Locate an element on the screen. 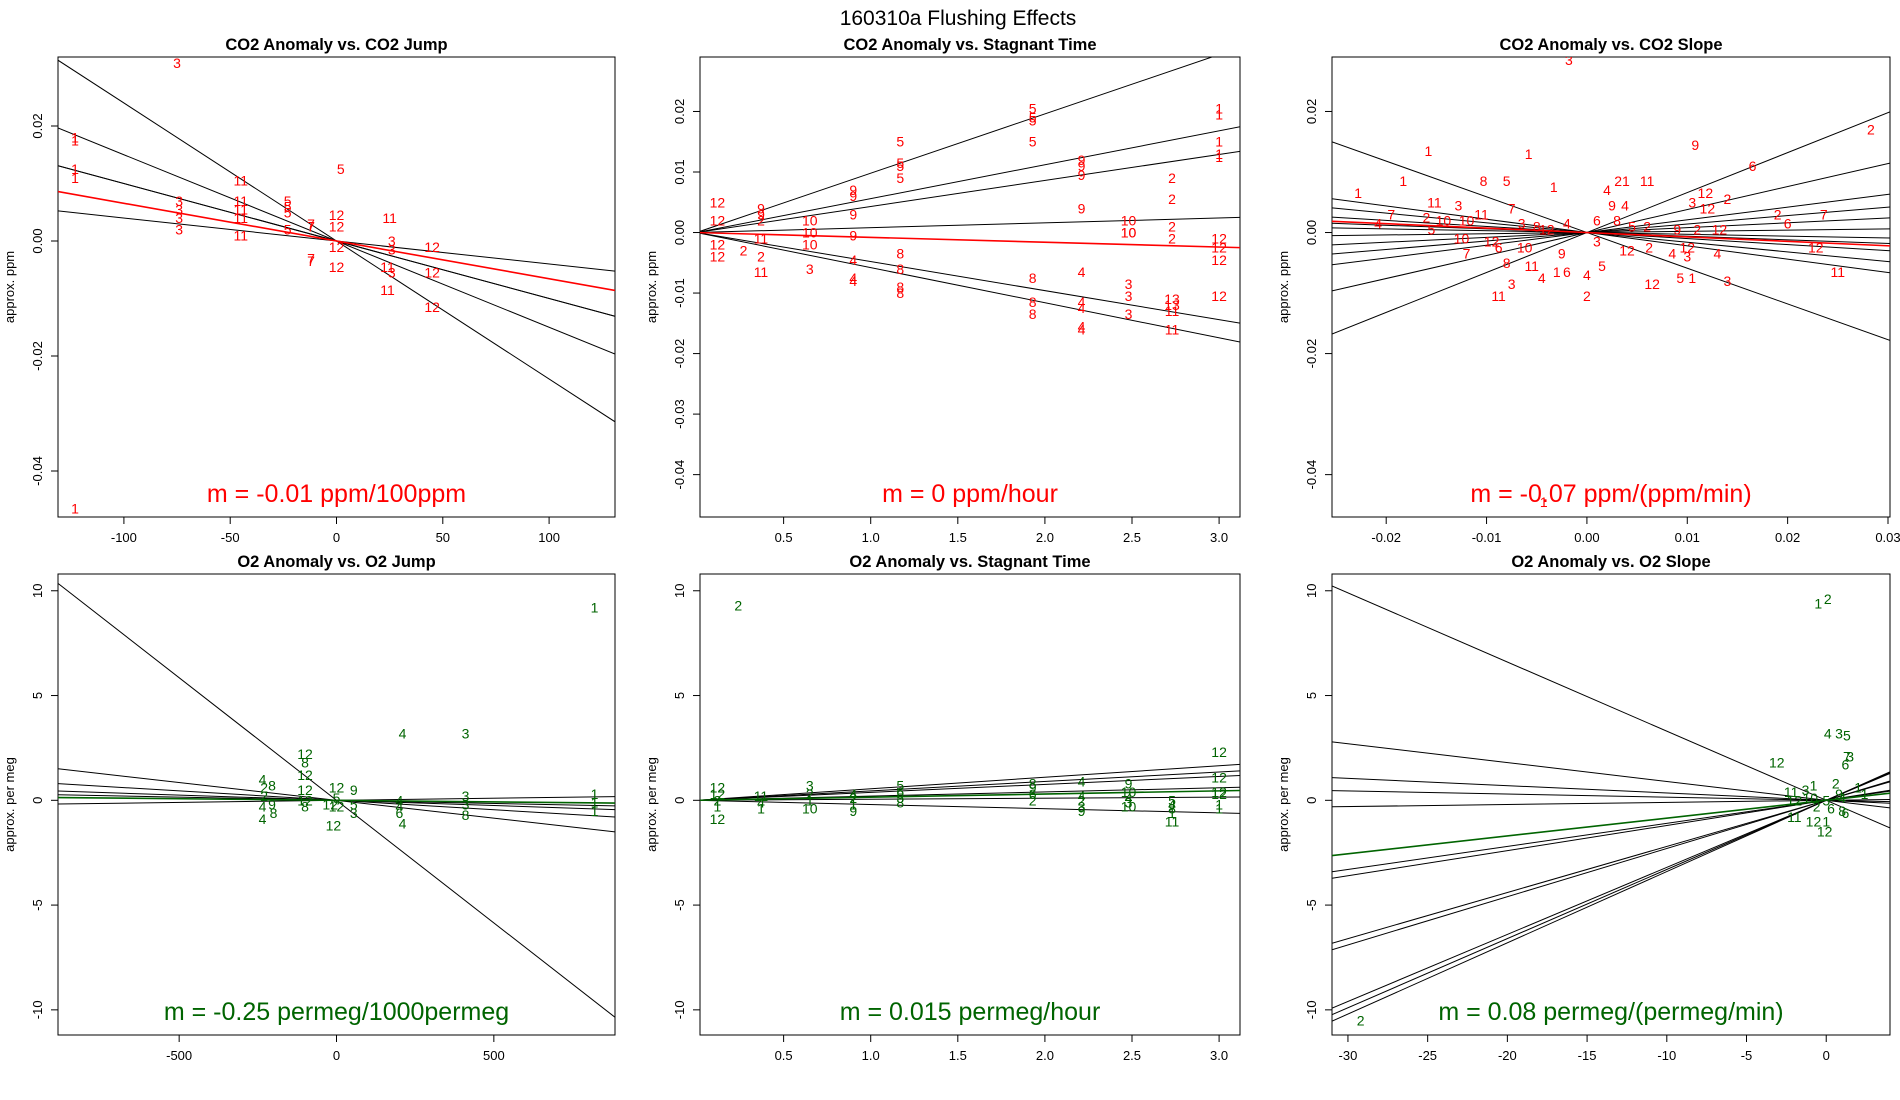  y-tick-label: 0 is located at coordinates (37, 800).